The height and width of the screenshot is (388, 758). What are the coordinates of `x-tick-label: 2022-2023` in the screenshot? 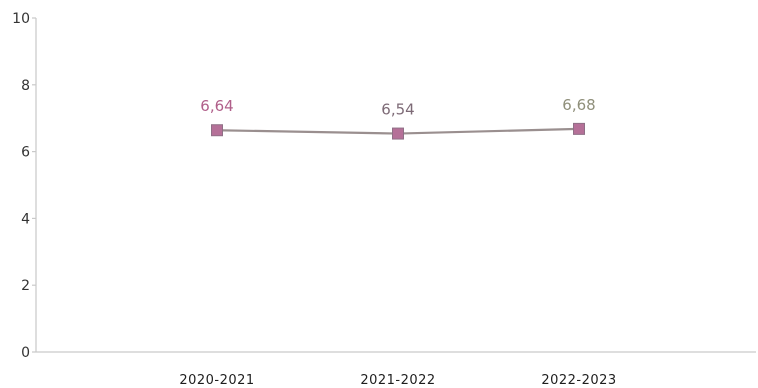 It's located at (578, 380).